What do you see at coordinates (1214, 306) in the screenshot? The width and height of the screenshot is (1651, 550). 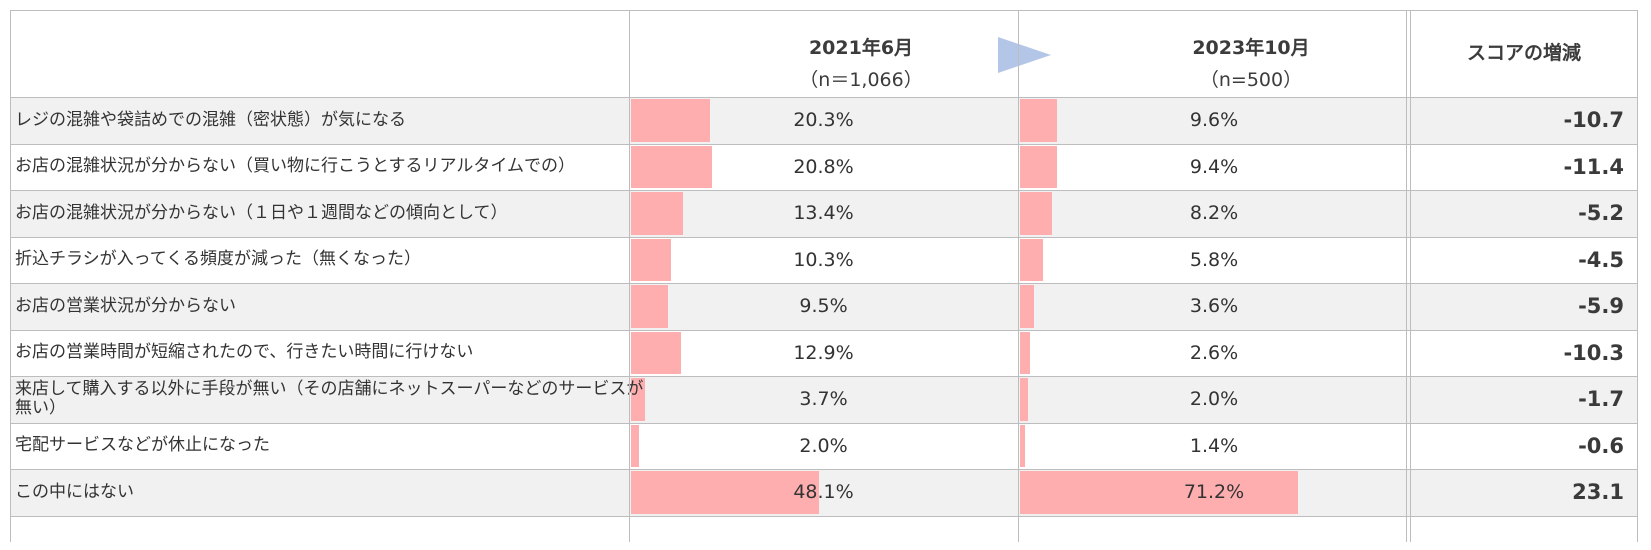 I see `value-2023: 3.6%` at bounding box center [1214, 306].